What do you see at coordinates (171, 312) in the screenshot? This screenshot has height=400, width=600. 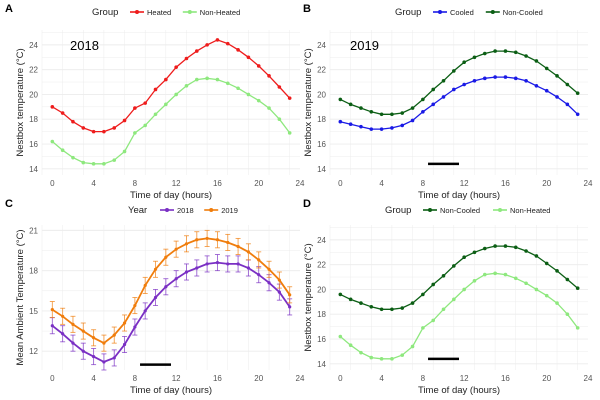 I see `series-2018` at bounding box center [171, 312].